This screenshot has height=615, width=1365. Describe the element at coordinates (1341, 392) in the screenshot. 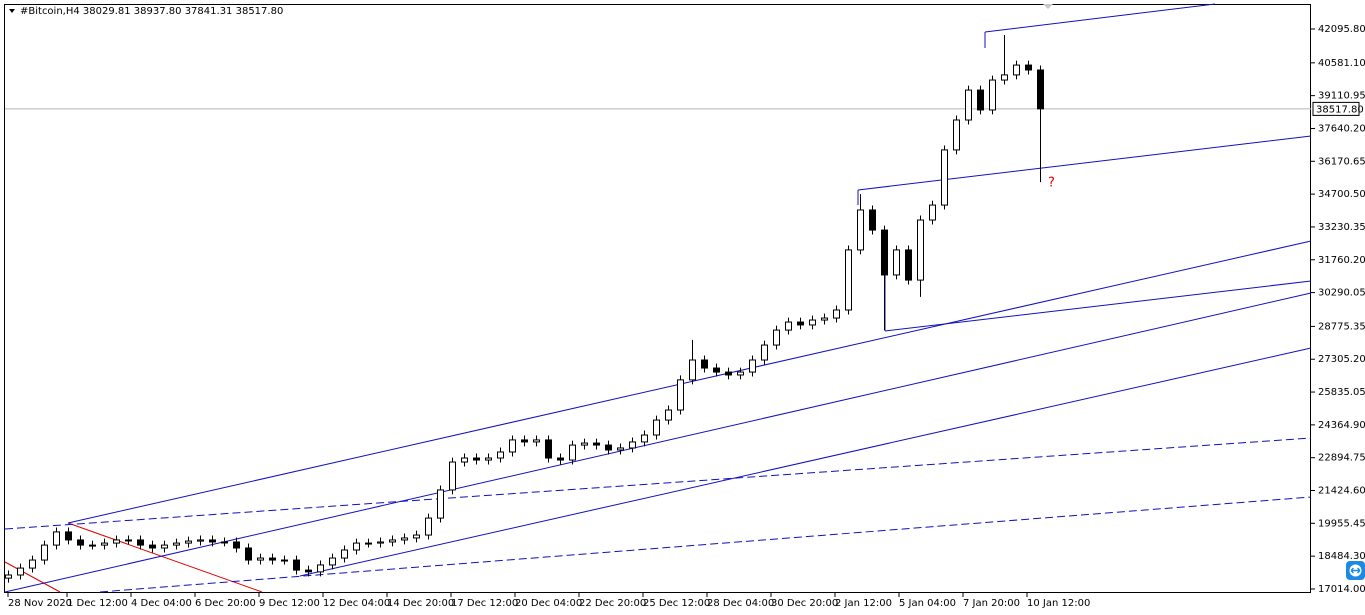

I see `y-tick-label: 25835.05` at that location.